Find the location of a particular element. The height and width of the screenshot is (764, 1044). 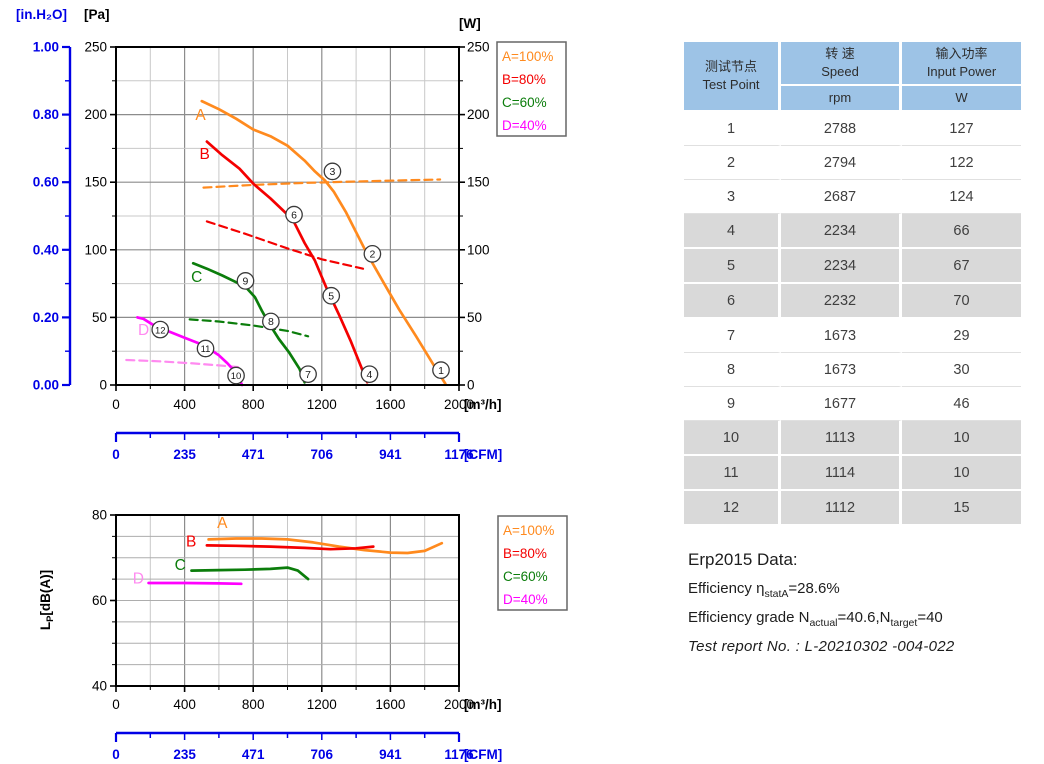

header-speed-zh: 转 速 is located at coordinates (840, 54).